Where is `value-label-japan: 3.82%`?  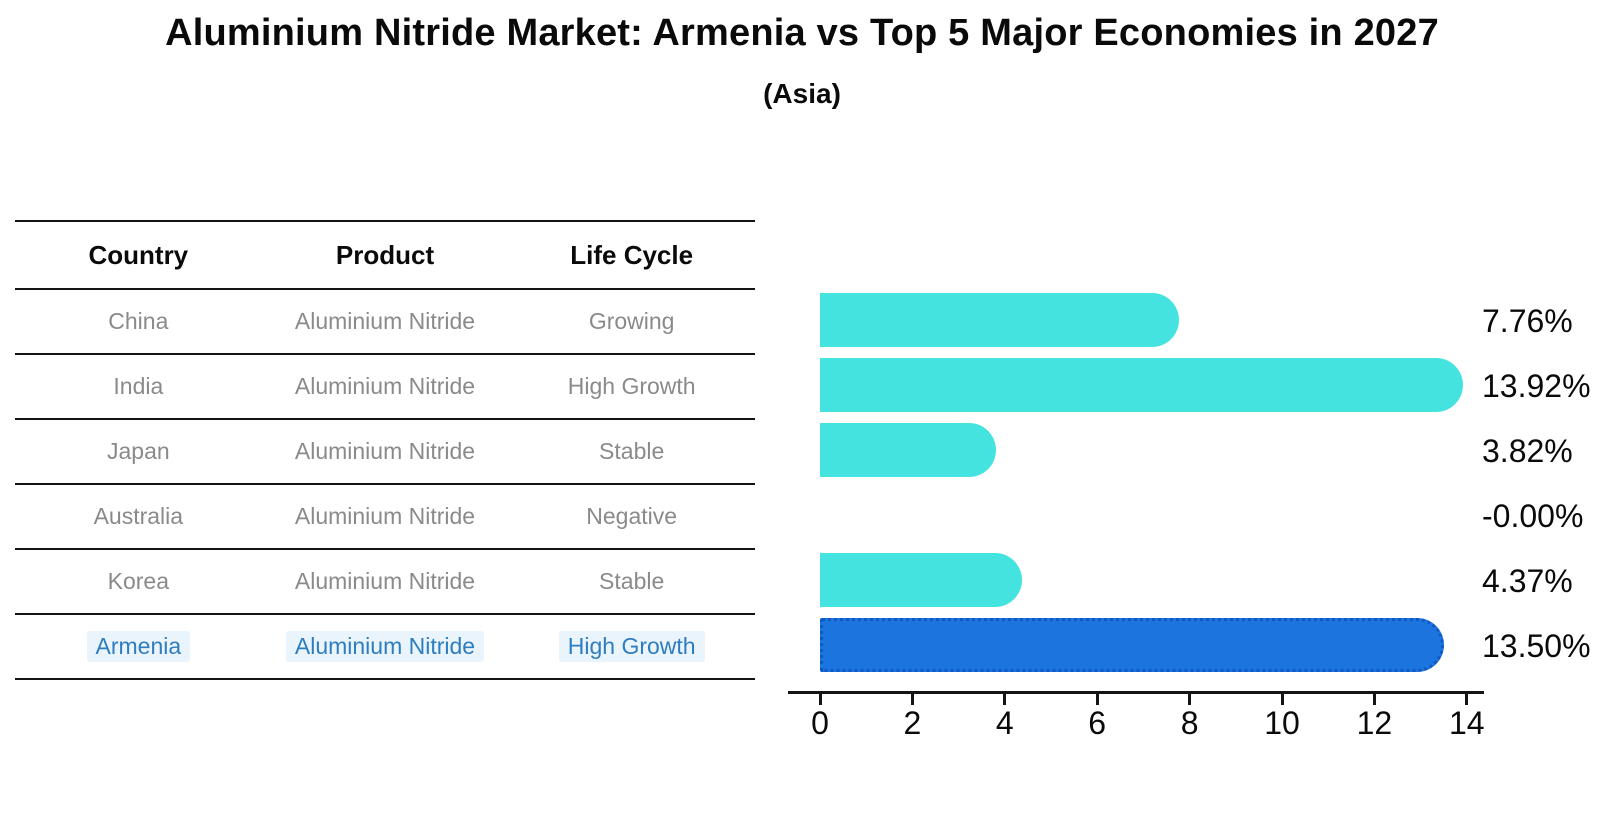
value-label-japan: 3.82% is located at coordinates (1527, 450).